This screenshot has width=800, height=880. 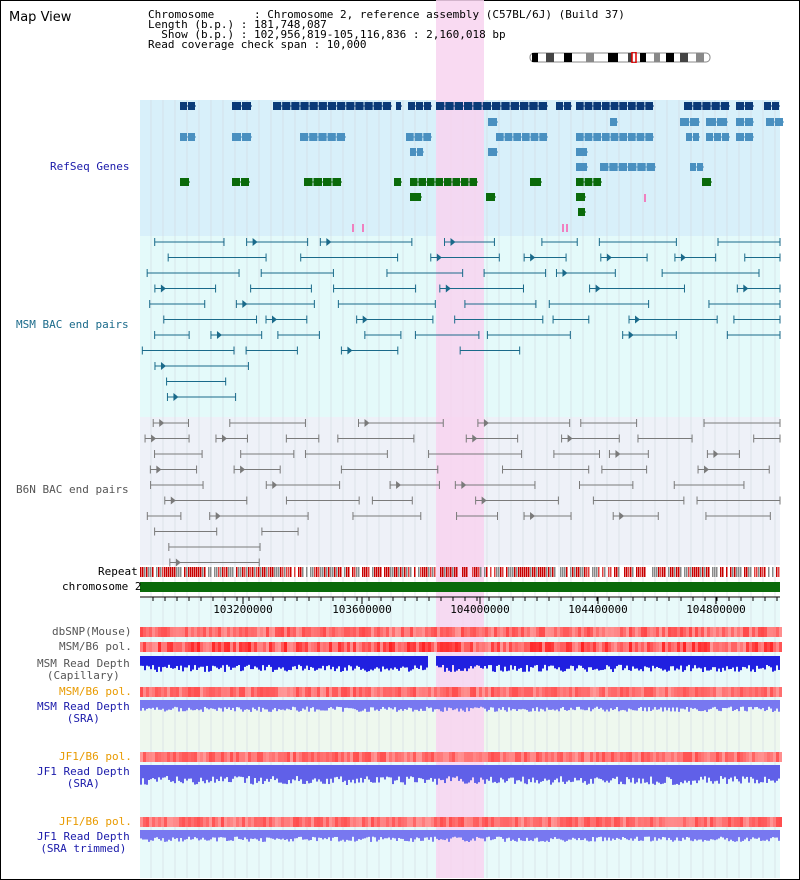 I want to click on gene-marker, so click(x=645, y=198).